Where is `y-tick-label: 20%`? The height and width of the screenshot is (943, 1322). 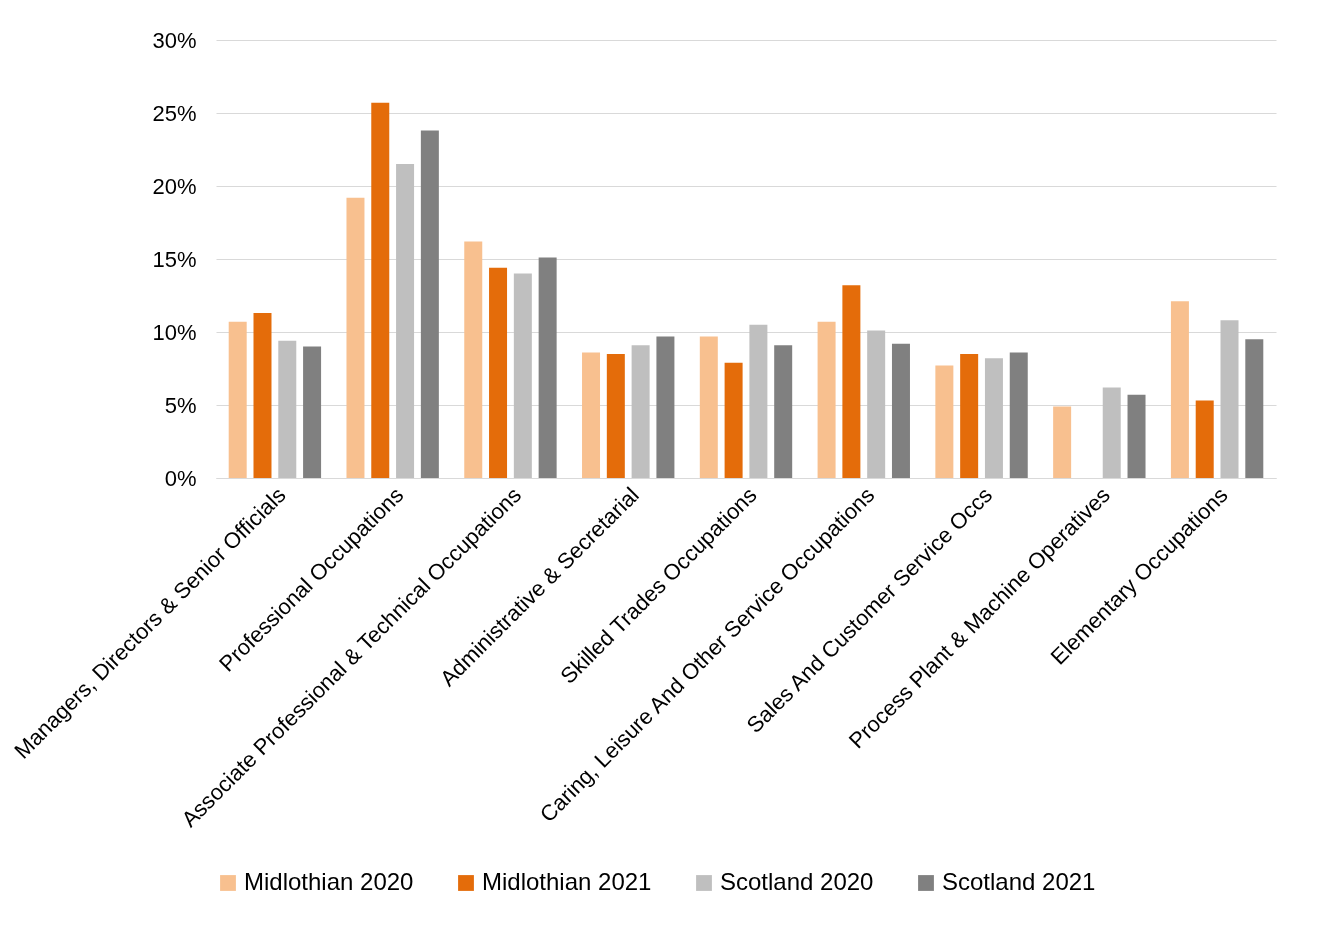 y-tick-label: 20% is located at coordinates (174, 186).